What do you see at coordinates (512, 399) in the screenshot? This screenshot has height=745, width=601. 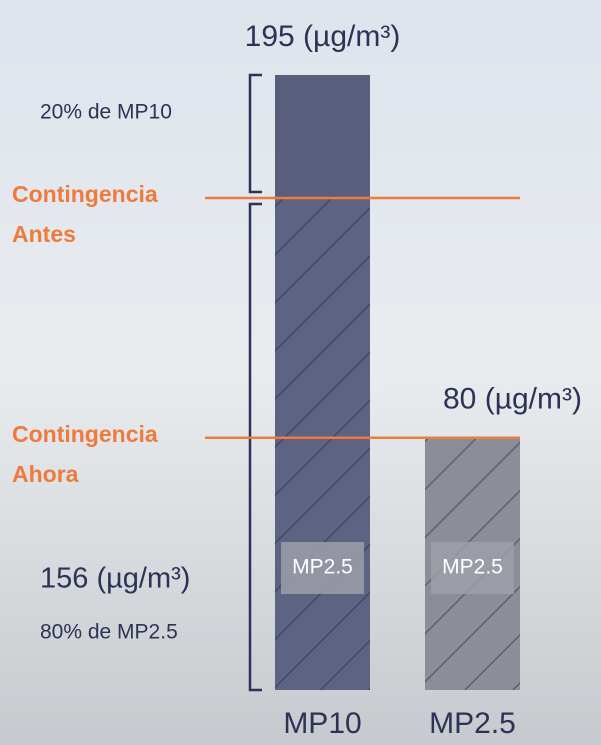 I see `value-label: 80 (µg/m³)` at bounding box center [512, 399].